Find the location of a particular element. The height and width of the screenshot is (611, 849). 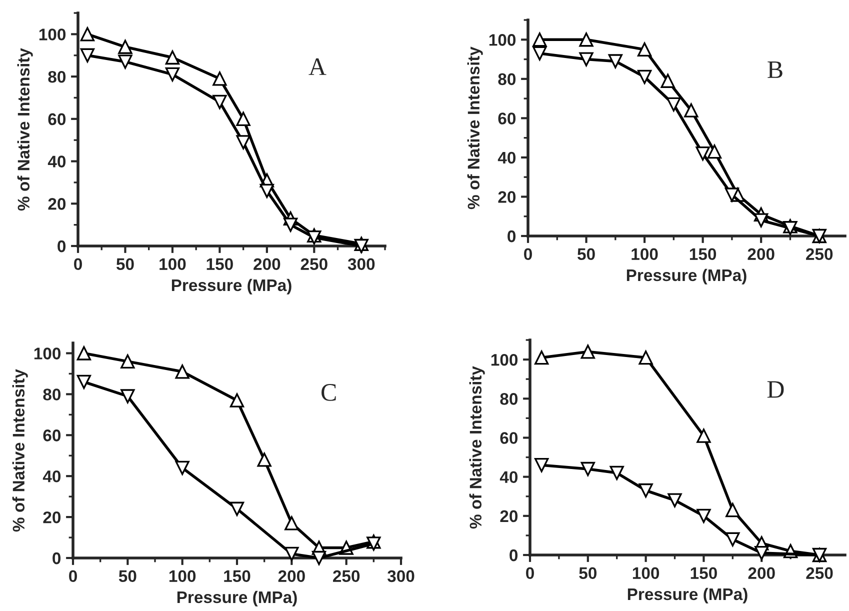

annotation: B is located at coordinates (775, 69).